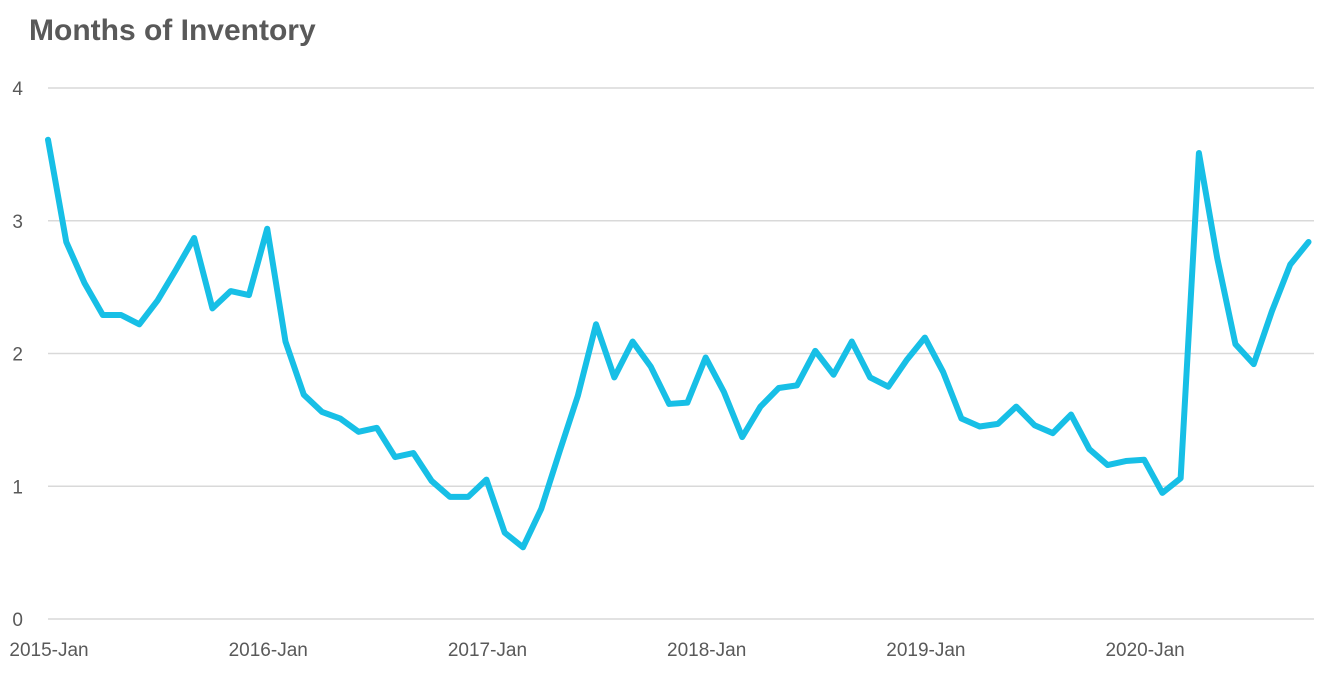  I want to click on x-tick-label: 2018-Jan, so click(706, 650).